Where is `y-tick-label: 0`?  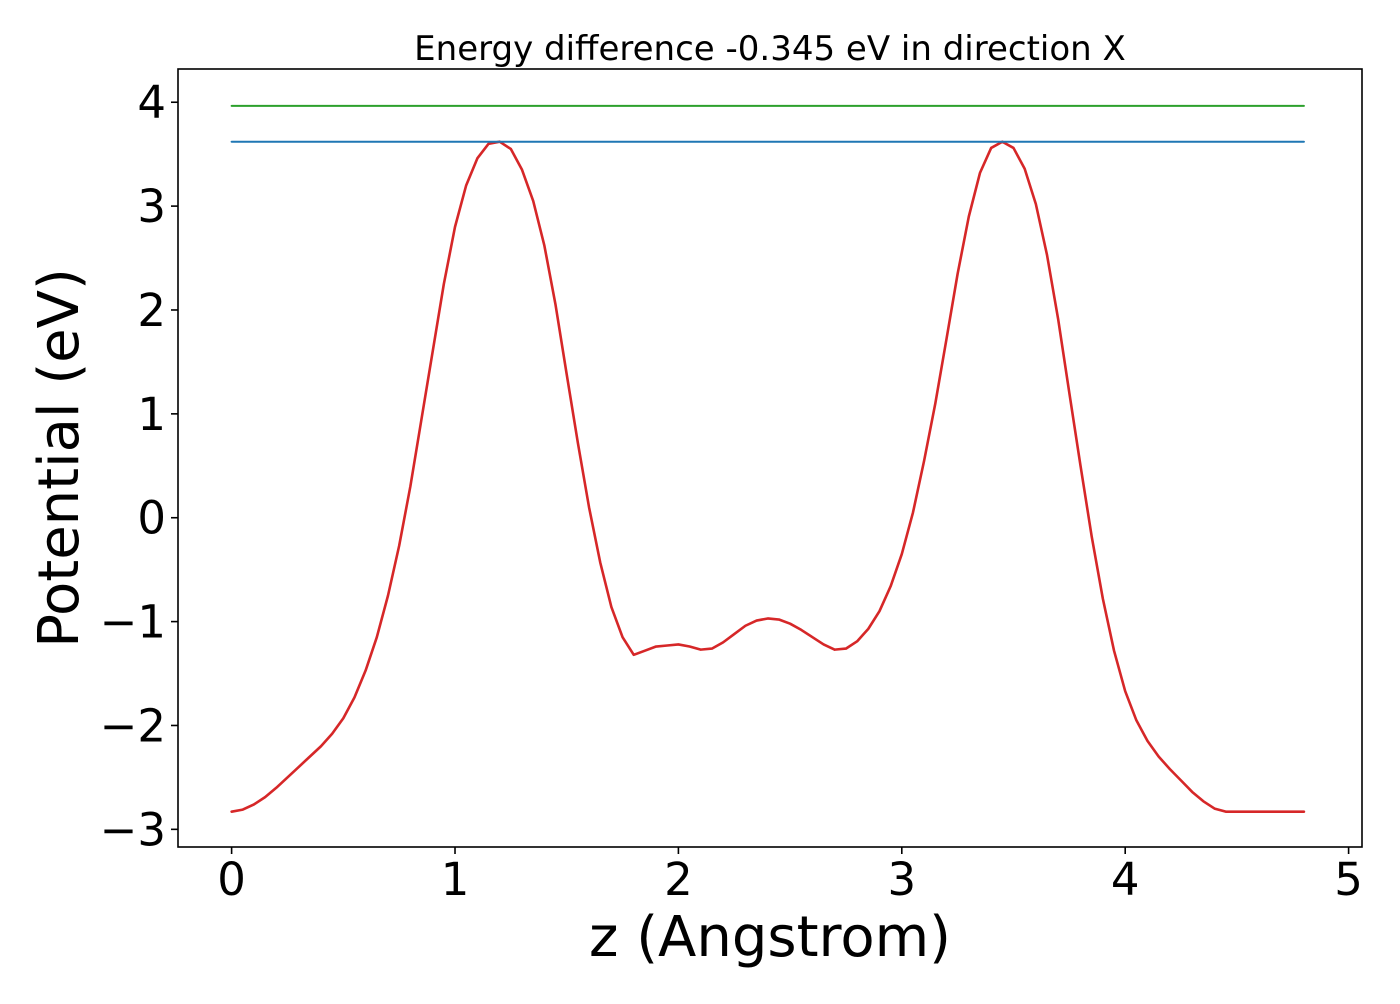 y-tick-label: 0 is located at coordinates (151, 518).